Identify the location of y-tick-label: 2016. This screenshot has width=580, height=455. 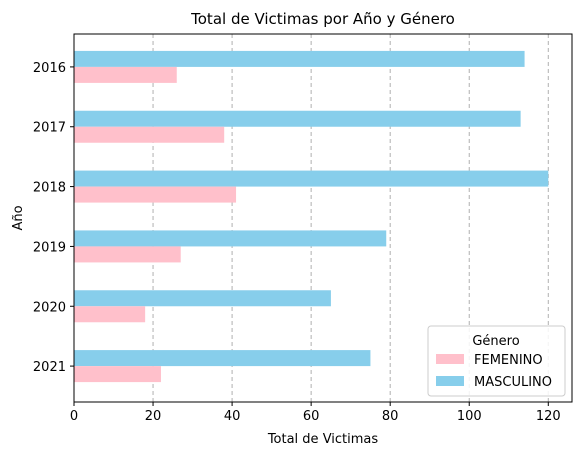
(49, 68).